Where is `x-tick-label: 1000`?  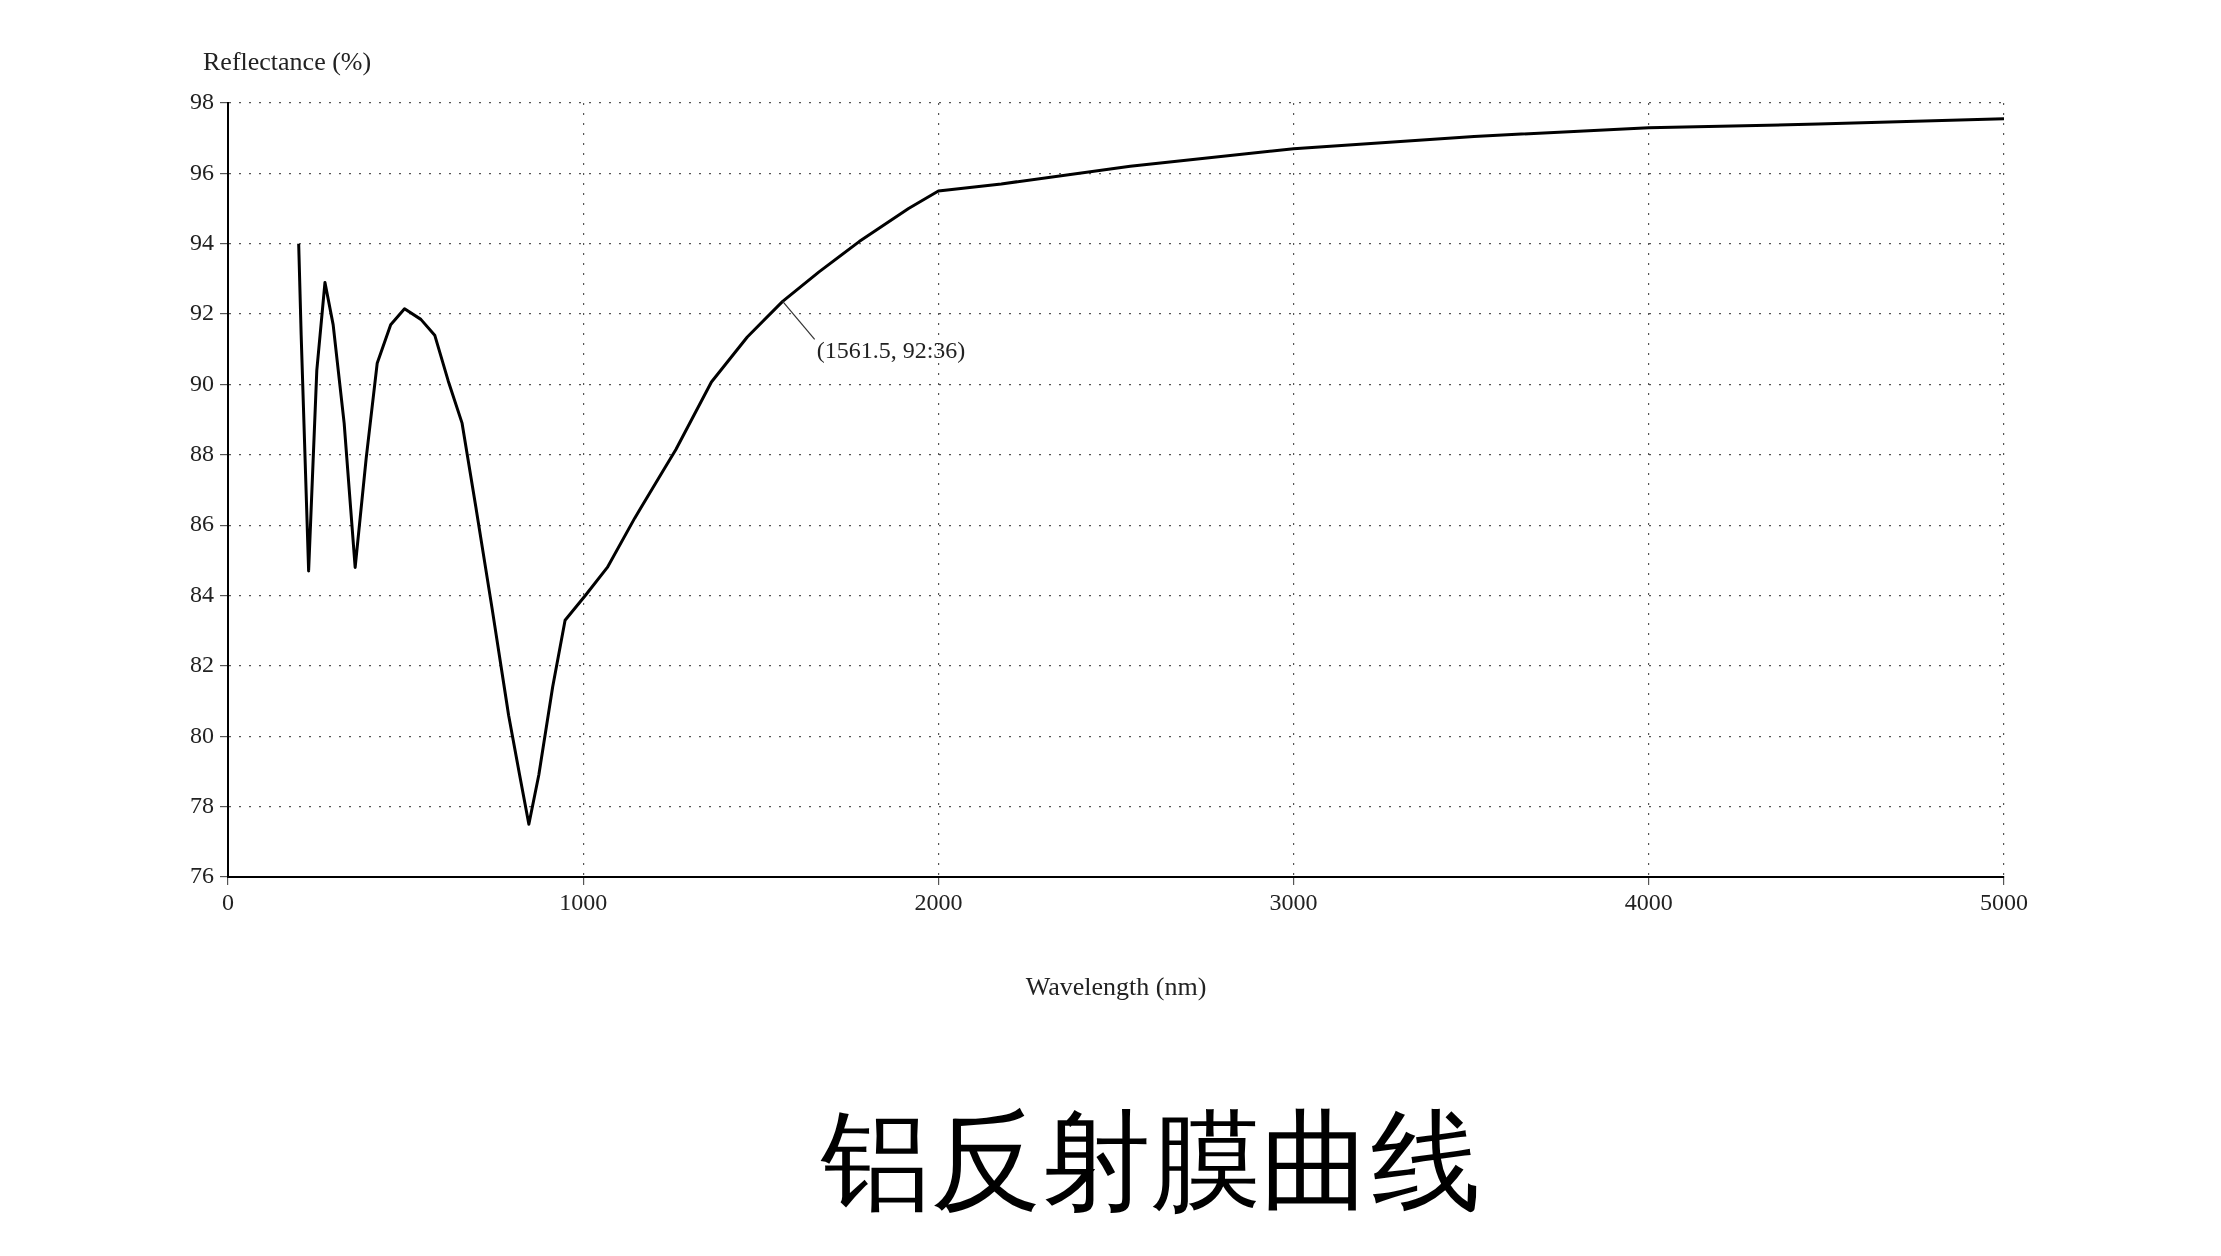 x-tick-label: 1000 is located at coordinates (583, 901).